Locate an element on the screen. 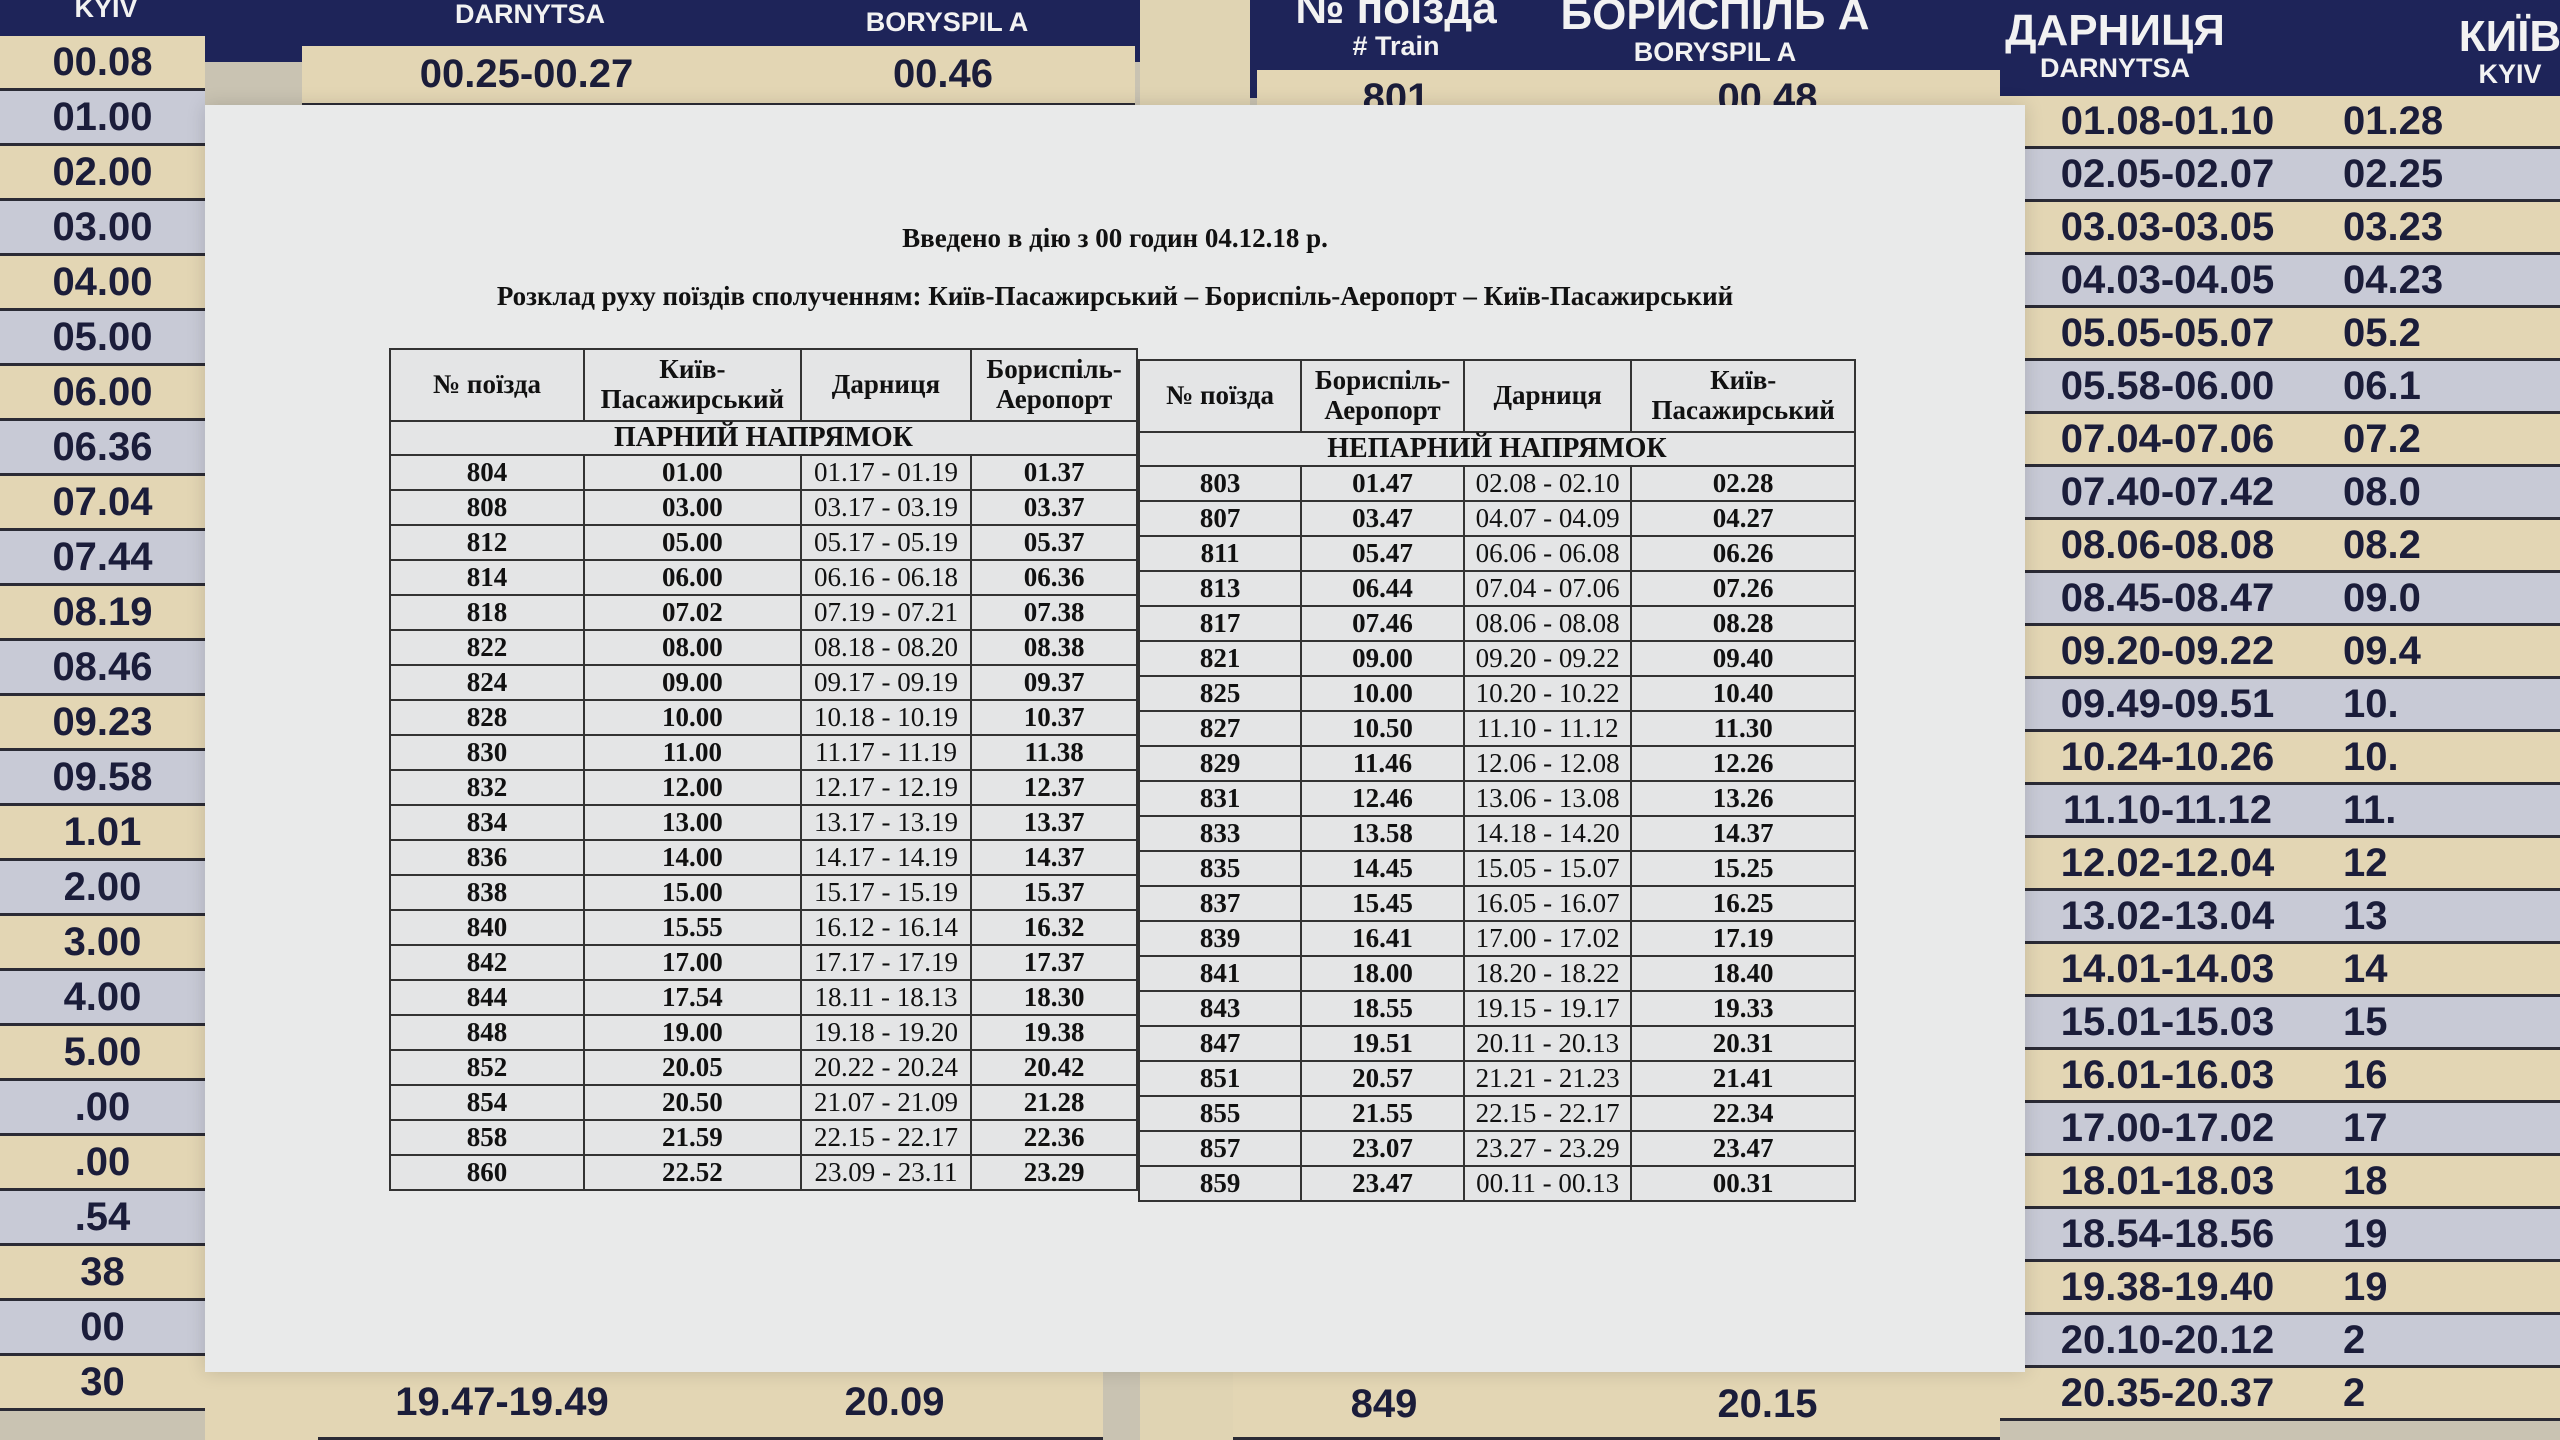 This screenshot has width=2560, height=1440. table-row: 824 09.00 09.17 - 09.19 09.37 is located at coordinates (763, 682).